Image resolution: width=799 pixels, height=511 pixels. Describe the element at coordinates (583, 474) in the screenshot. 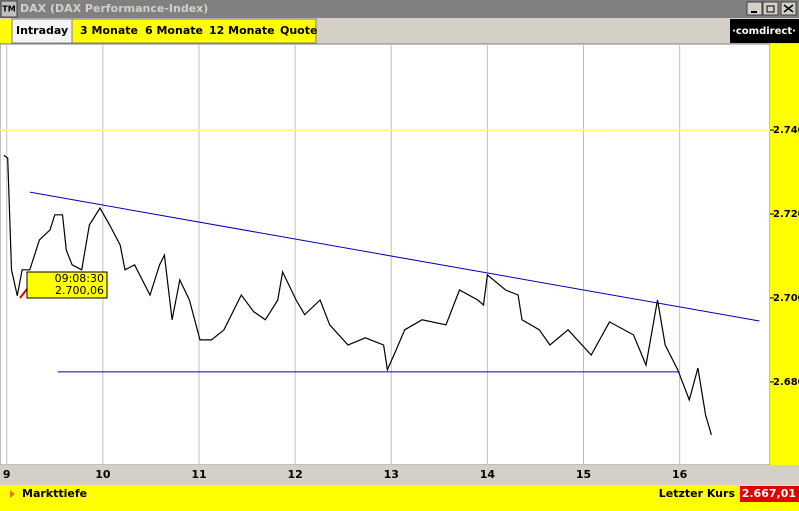

I see `x-tick-label: 15` at that location.